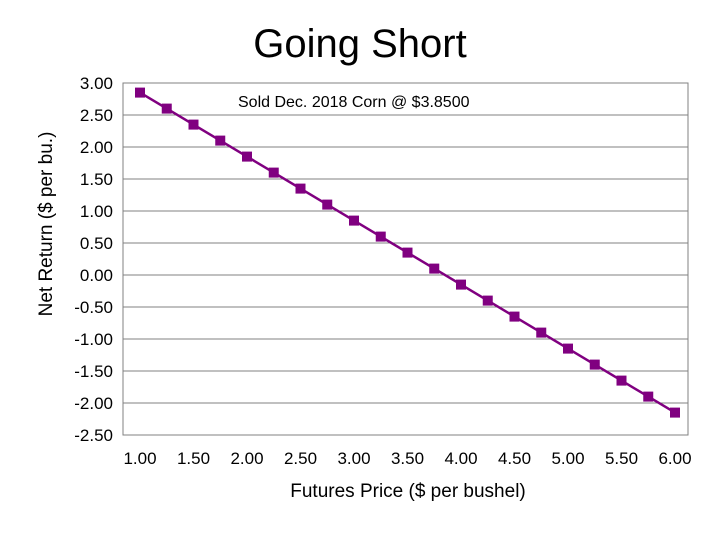 This screenshot has height=540, width=720. I want to click on x-tick-label: 4.00, so click(460, 458).